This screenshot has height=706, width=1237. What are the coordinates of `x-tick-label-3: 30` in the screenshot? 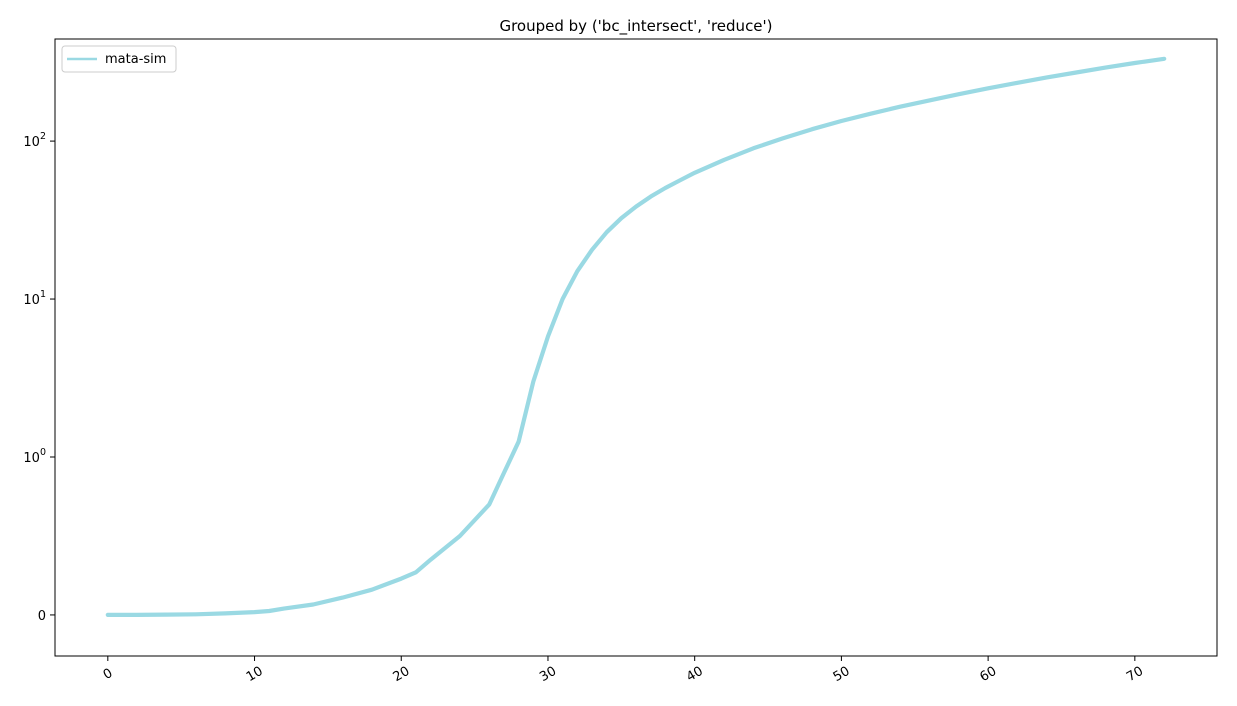 It's located at (548, 674).